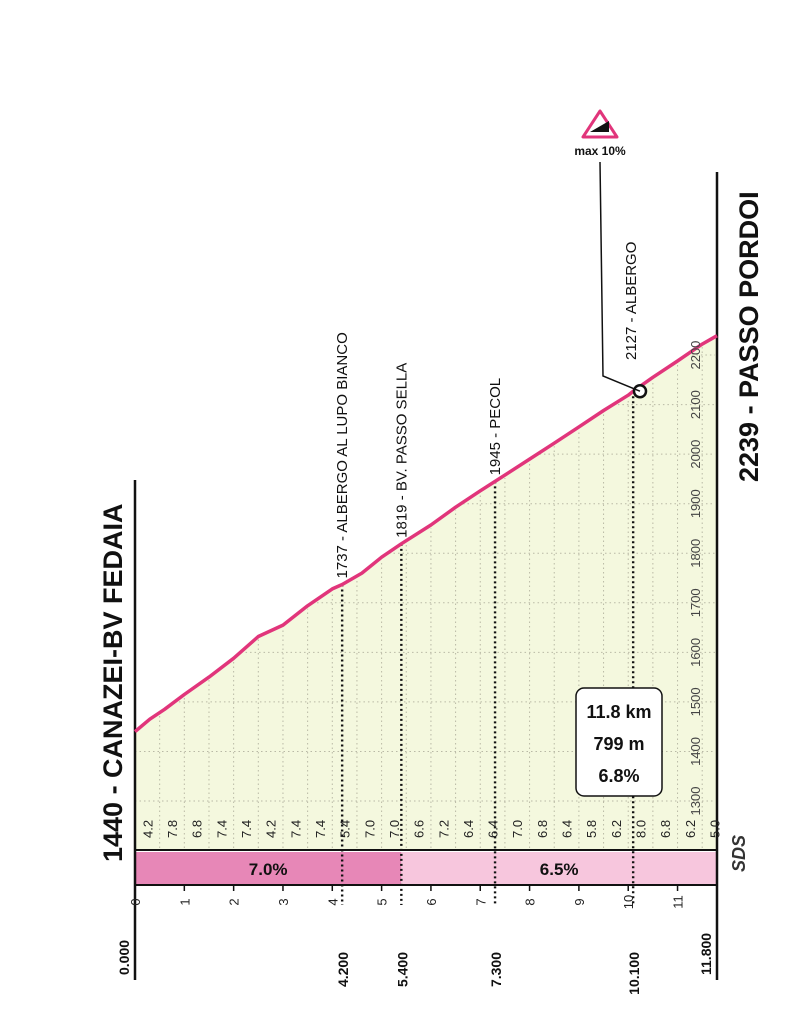 This screenshot has height=1023, width=800. I want to click on sector-label-1: 7.0%, so click(268, 869).